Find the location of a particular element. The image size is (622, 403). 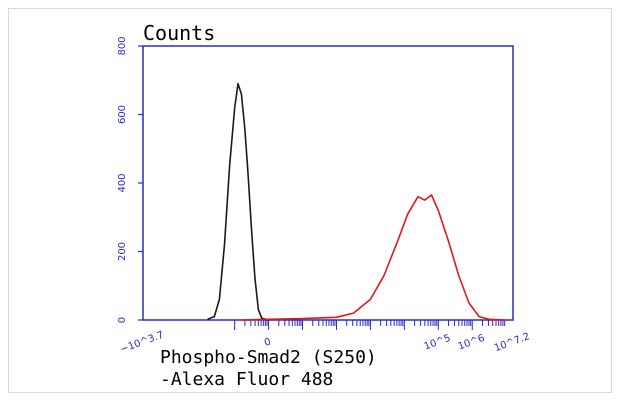

chart-title: Counts is located at coordinates (179, 33).